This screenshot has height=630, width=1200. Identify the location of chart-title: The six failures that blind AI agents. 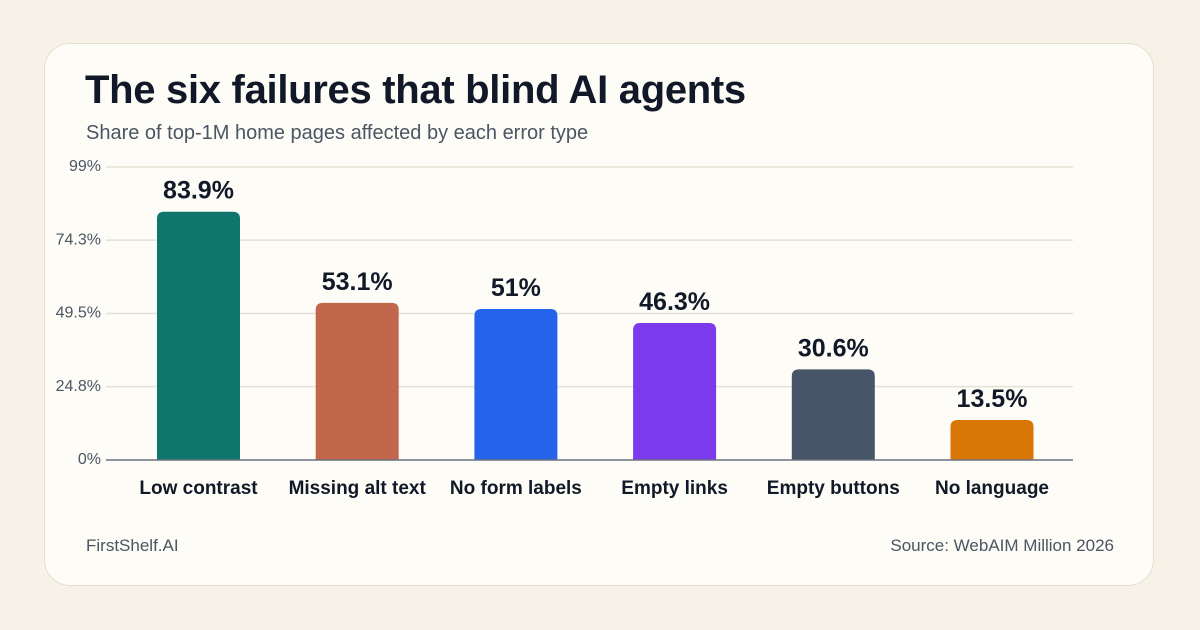
(415, 90).